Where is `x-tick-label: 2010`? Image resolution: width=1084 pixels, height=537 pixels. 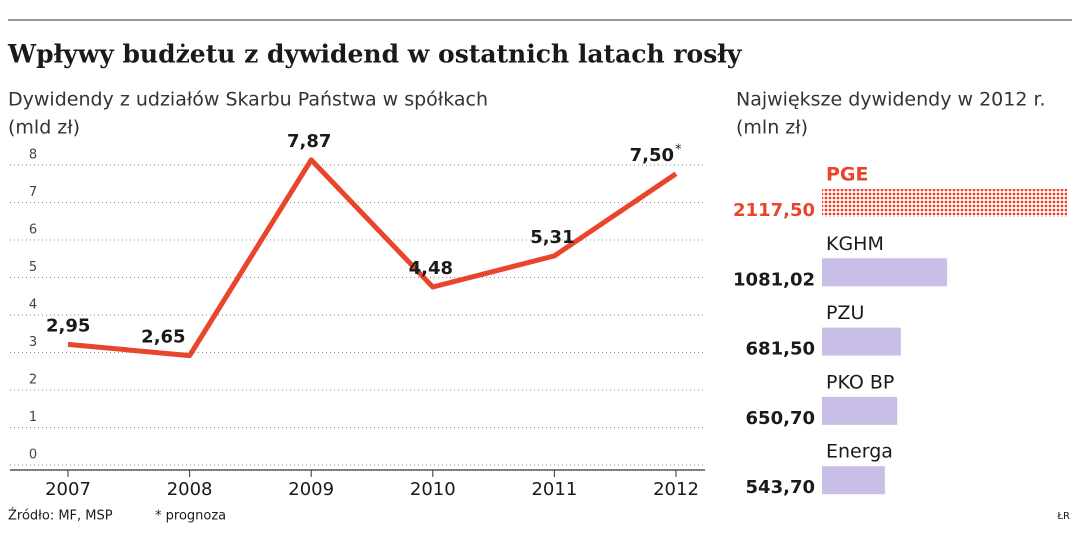 x-tick-label: 2010 is located at coordinates (433, 489).